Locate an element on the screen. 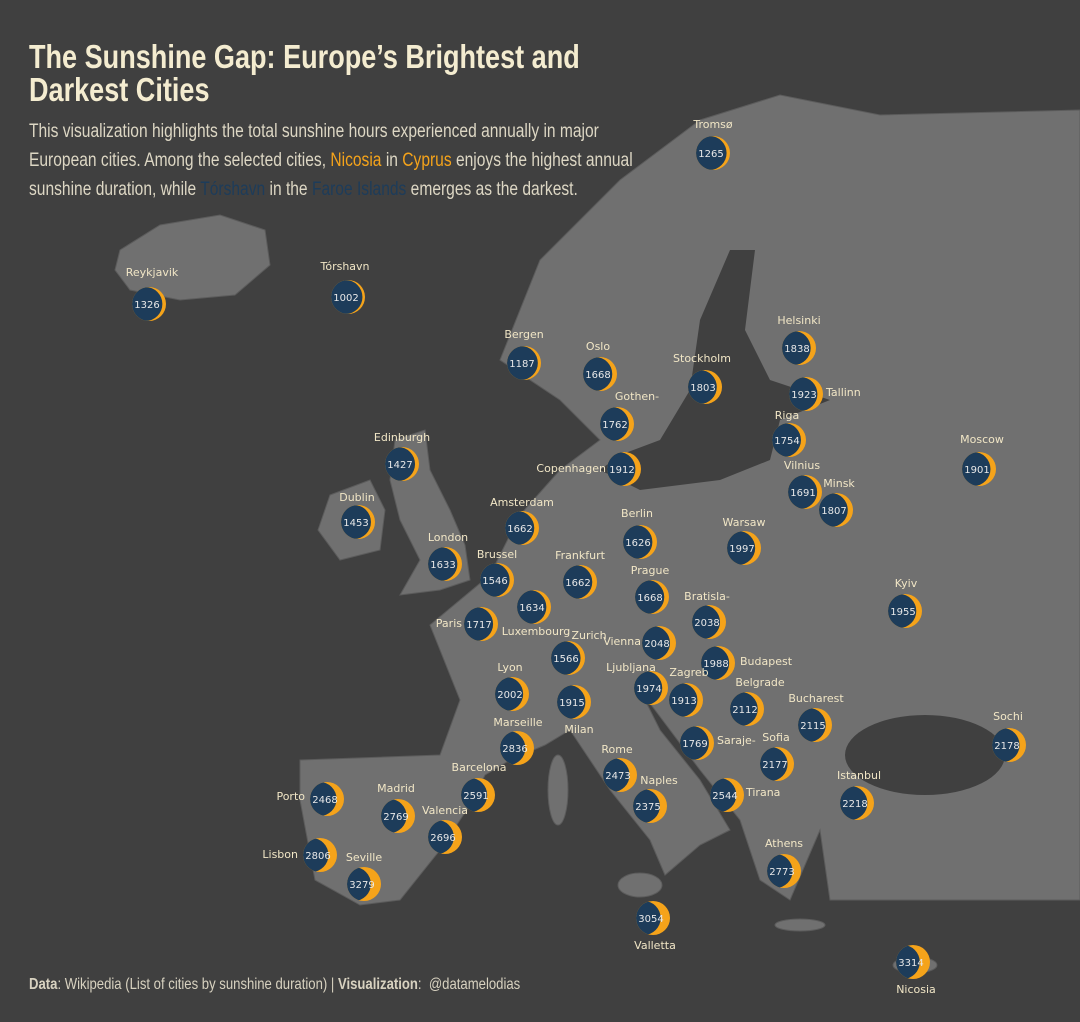 Image resolution: width=1080 pixels, height=1022 pixels. footer-label: Data is located at coordinates (43, 984).